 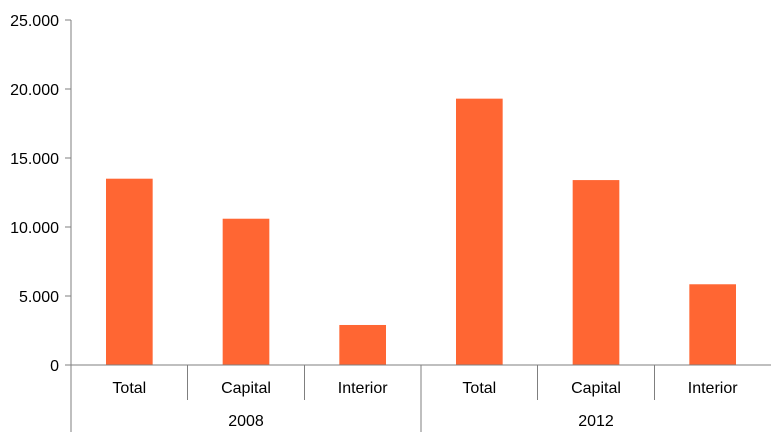 I want to click on bar-2008-total, so click(x=129, y=271).